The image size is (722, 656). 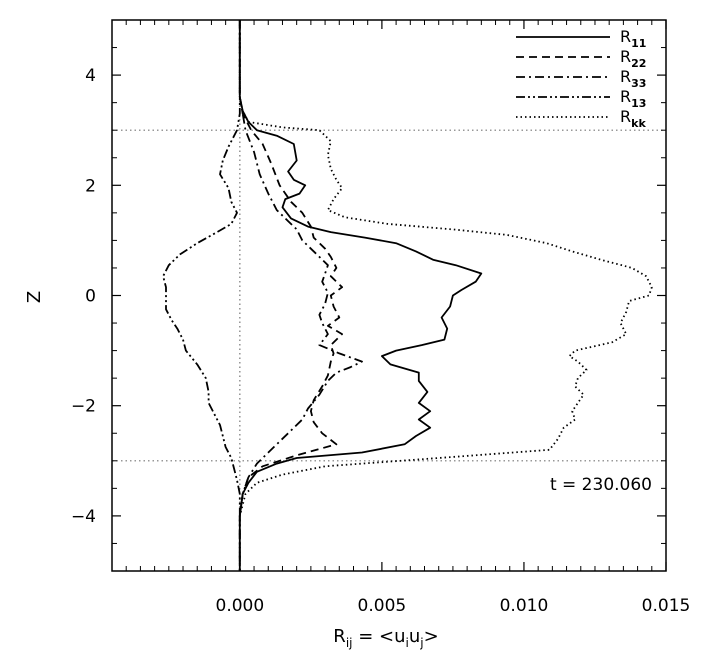 What do you see at coordinates (240, 606) in the screenshot?
I see `x-tick-label: 0.000` at bounding box center [240, 606].